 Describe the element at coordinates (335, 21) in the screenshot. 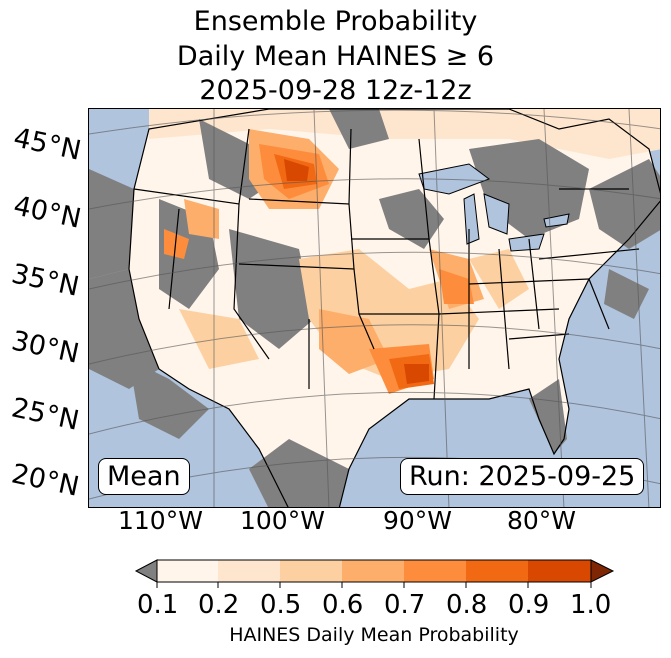

I see `title-line-1: Ensemble Probability` at that location.